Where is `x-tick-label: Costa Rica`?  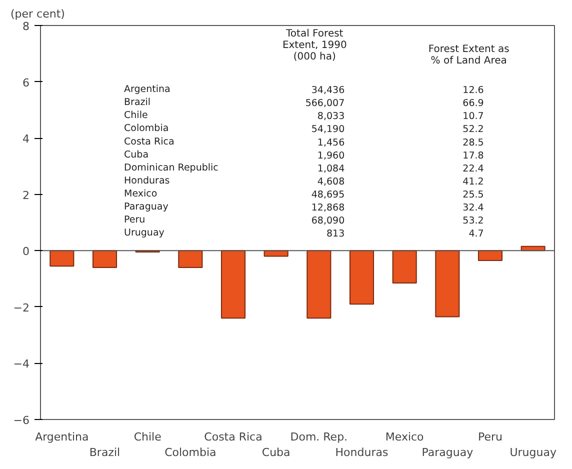 x-tick-label: Costa Rica is located at coordinates (233, 437).